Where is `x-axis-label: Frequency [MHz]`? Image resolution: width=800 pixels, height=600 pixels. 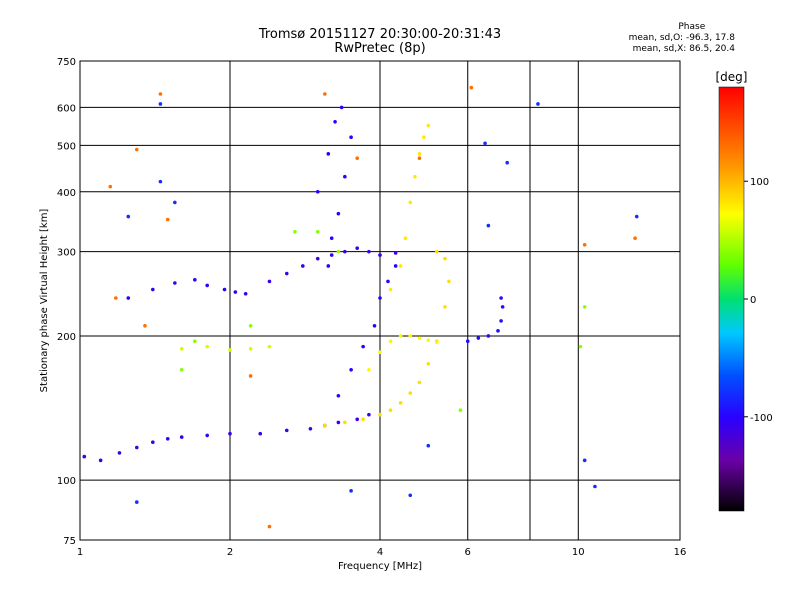 x-axis-label: Frequency [MHz] is located at coordinates (380, 566).